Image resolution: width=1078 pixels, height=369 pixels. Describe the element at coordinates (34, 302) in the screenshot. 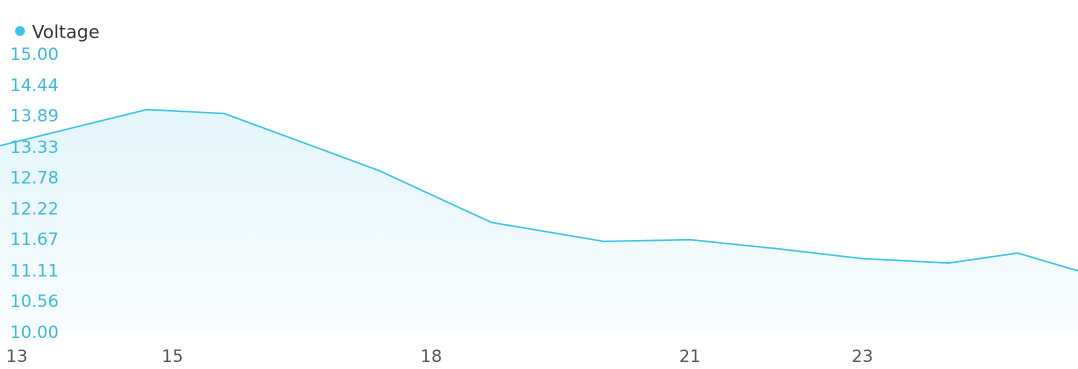

I see `y-tick-label: 10.56` at that location.